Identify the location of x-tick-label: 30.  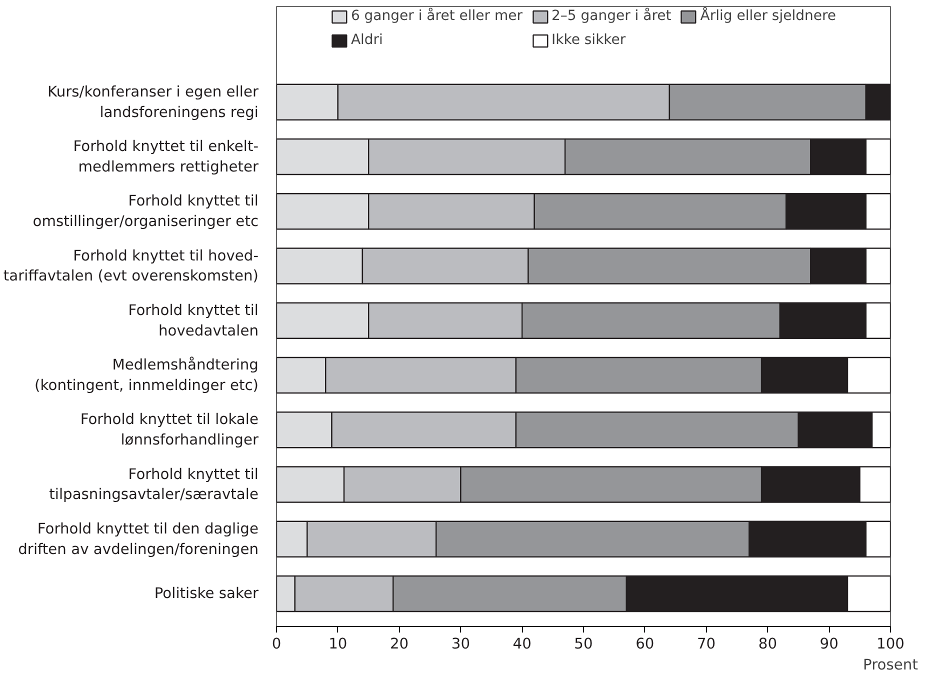
(460, 644).